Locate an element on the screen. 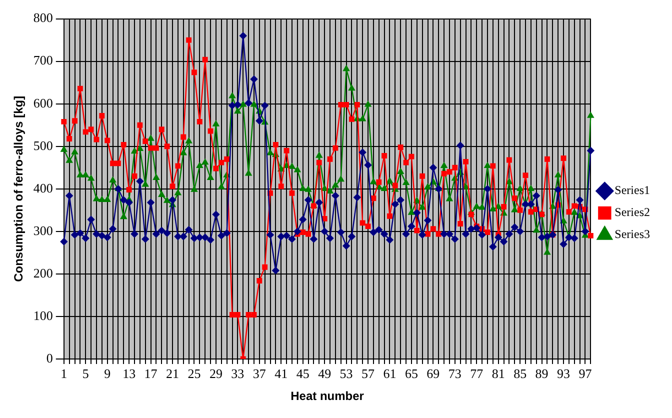  x-tick-label: 65 is located at coordinates (411, 374).